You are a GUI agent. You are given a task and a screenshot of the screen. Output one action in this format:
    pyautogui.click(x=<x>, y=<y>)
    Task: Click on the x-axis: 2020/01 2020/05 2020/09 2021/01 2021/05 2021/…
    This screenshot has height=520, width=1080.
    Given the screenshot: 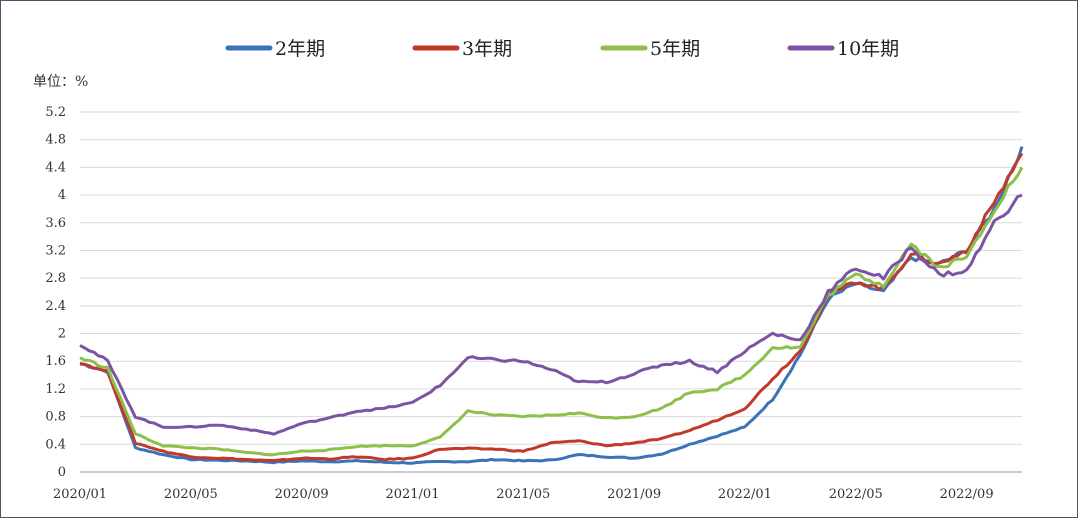 What is the action you would take?
    pyautogui.click(x=523, y=494)
    